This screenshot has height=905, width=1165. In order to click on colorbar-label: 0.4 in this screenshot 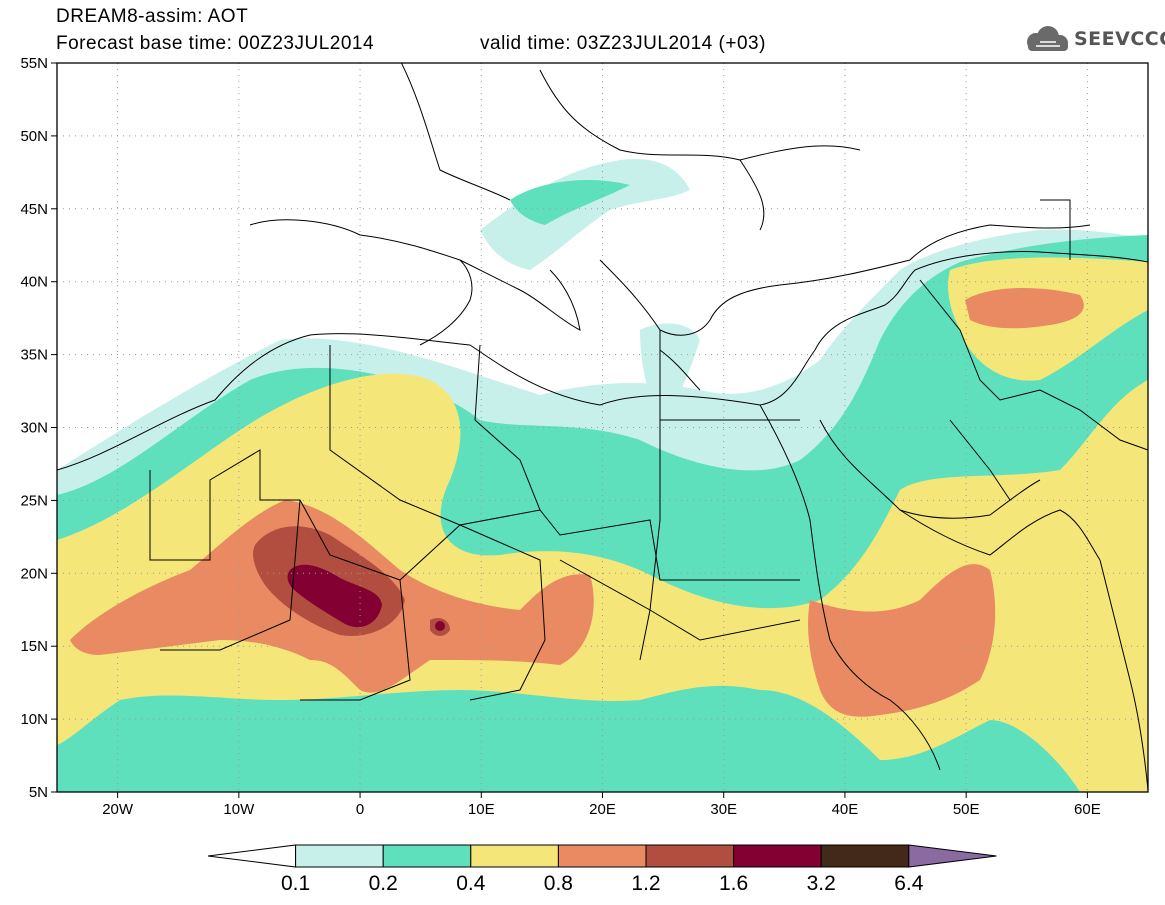, I will do `click(471, 883)`.